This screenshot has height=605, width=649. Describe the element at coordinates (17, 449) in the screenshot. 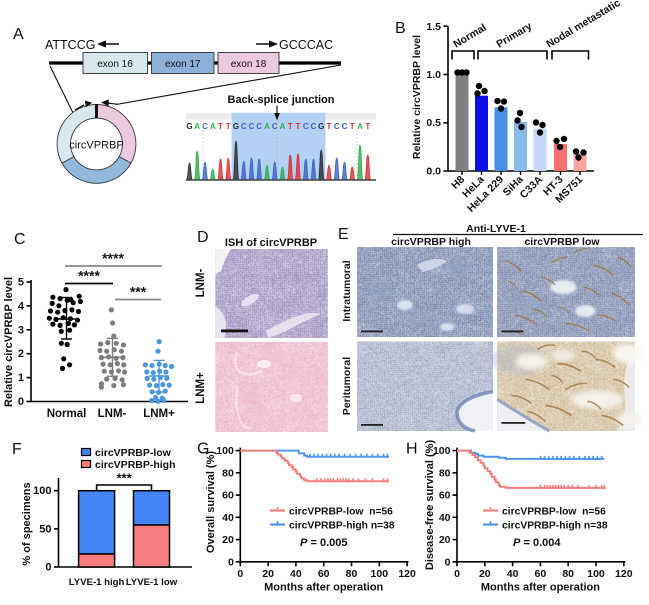

I see `svg-text: F` at that location.